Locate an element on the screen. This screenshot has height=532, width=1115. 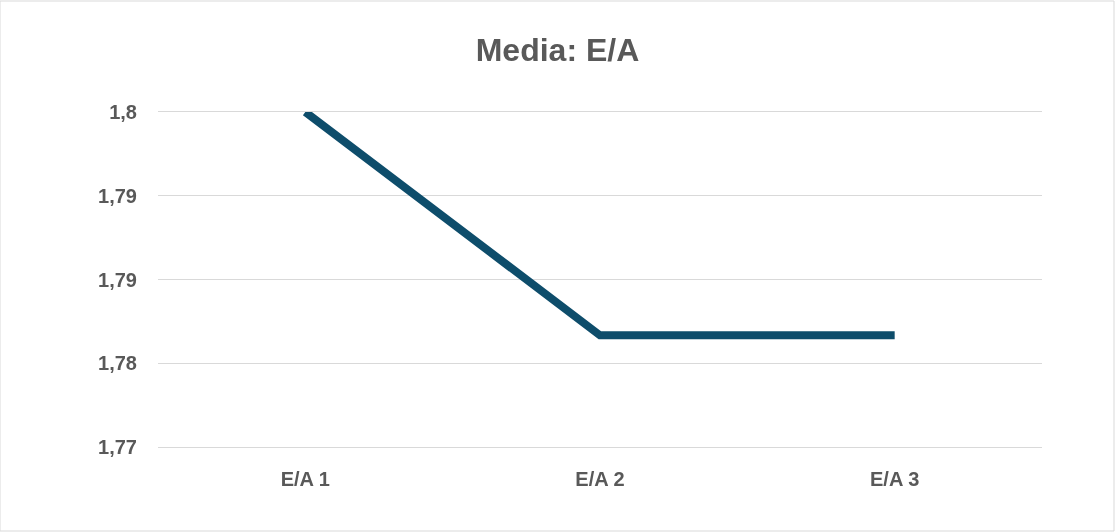
y-tick-label: 1,77 is located at coordinates (117, 447).